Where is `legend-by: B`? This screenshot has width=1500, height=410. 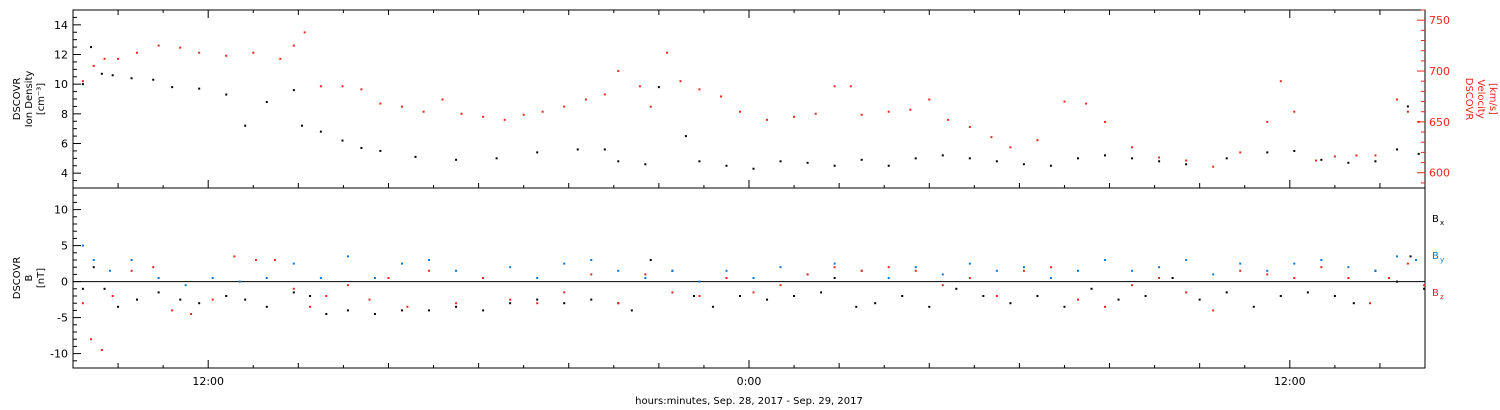 legend-by: B is located at coordinates (1435, 256).